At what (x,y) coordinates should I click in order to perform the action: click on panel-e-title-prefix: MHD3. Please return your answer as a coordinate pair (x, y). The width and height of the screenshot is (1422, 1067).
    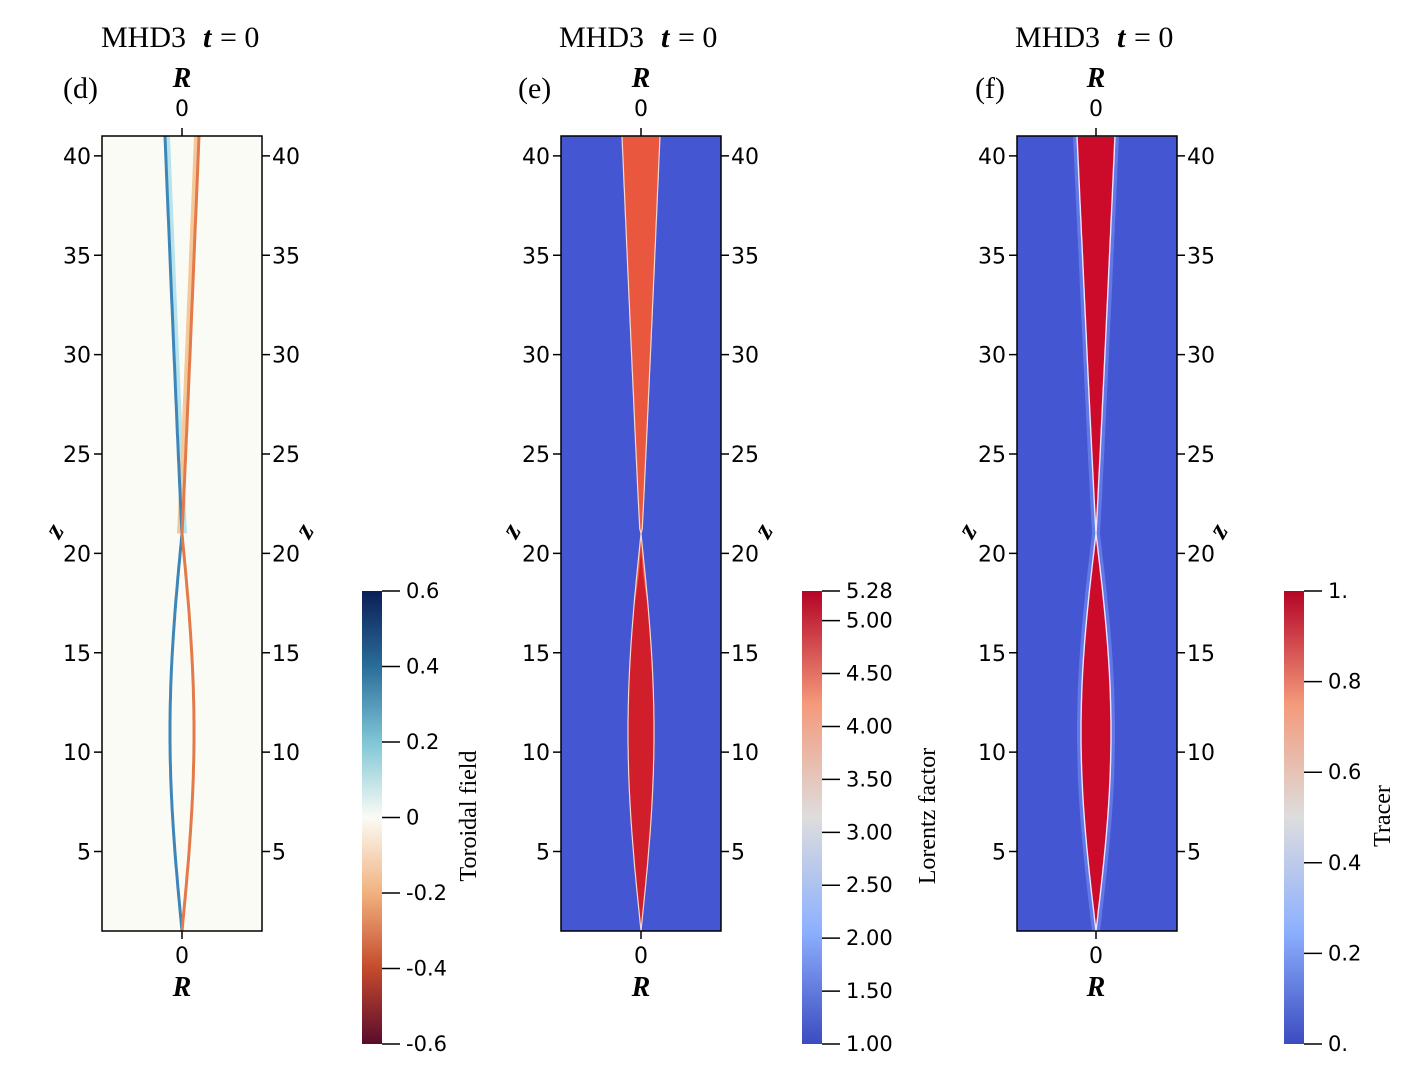
    Looking at the image, I should click on (601, 37).